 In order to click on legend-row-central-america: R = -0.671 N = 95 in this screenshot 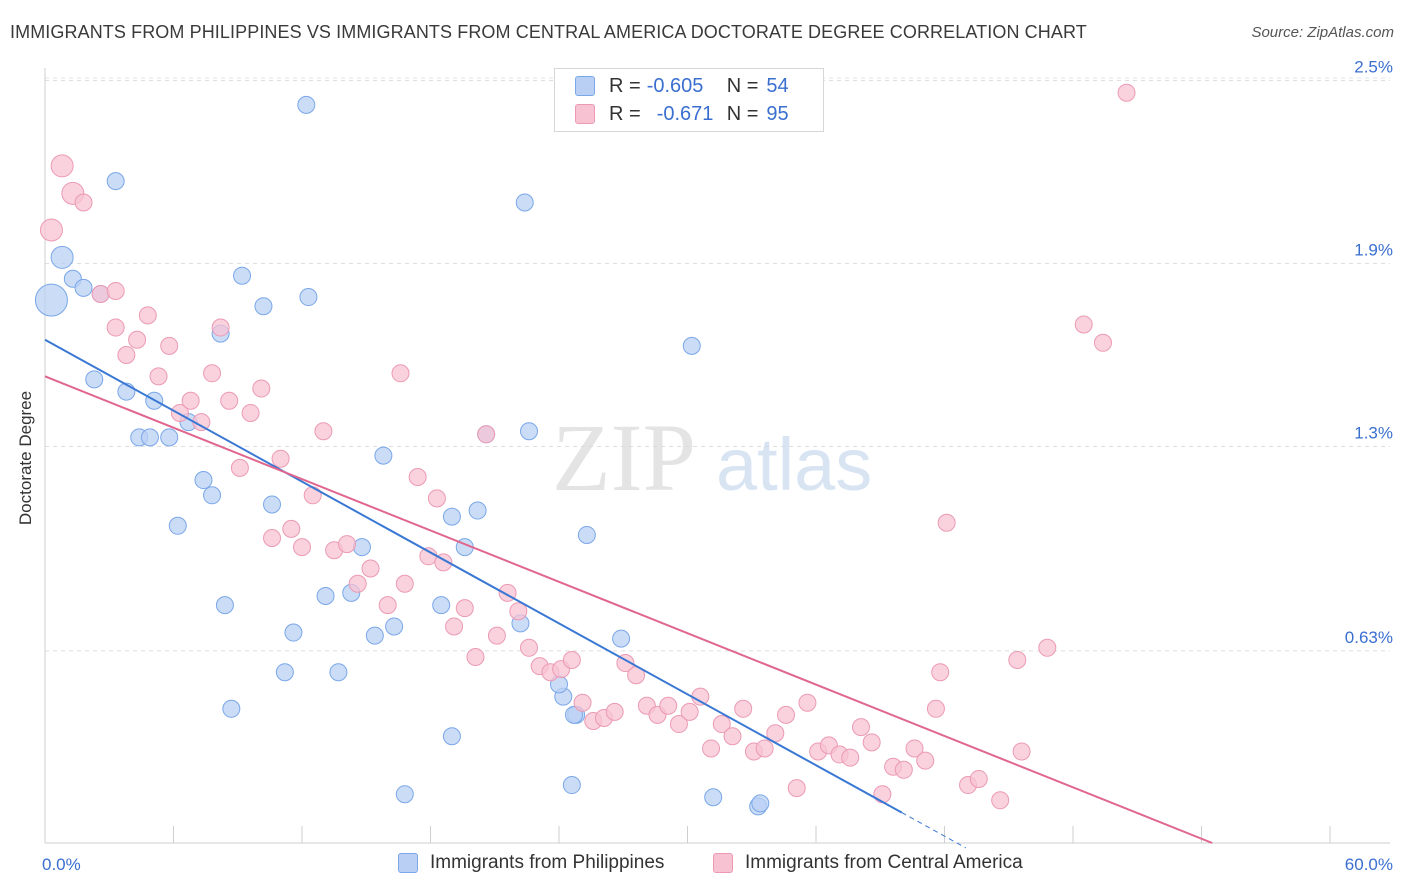, I will do `click(682, 114)`.